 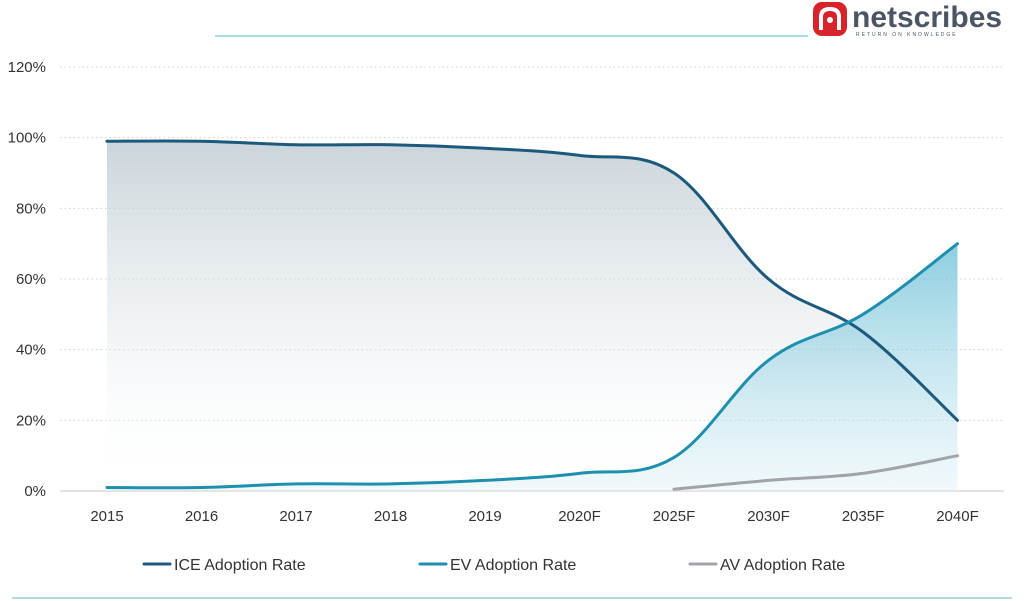 What do you see at coordinates (31, 350) in the screenshot?
I see `y-tick-label: 40%` at bounding box center [31, 350].